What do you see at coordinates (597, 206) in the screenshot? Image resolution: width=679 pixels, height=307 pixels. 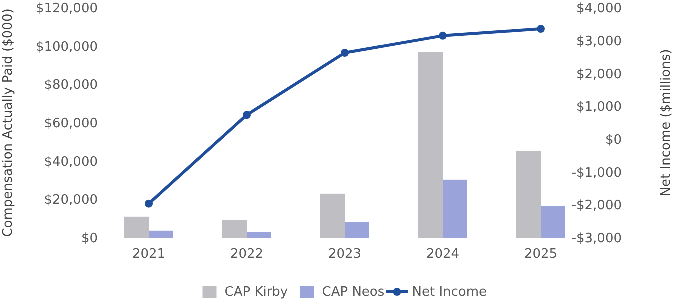 I see `y2-tick-label: -$2,000` at bounding box center [597, 206].